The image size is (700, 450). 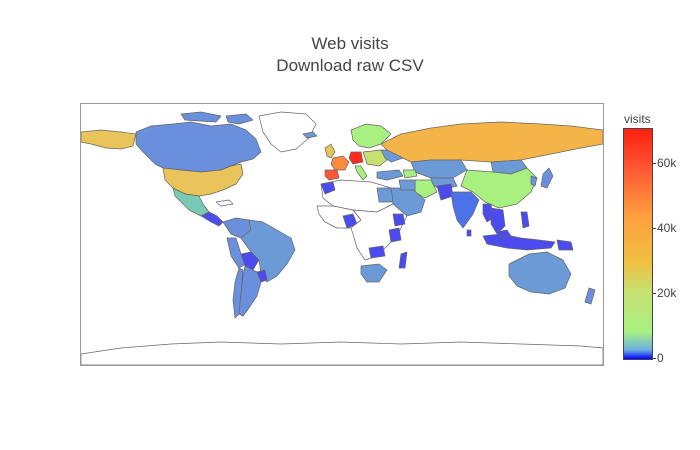 What do you see at coordinates (403, 260) in the screenshot?
I see `country-madagascar` at bounding box center [403, 260].